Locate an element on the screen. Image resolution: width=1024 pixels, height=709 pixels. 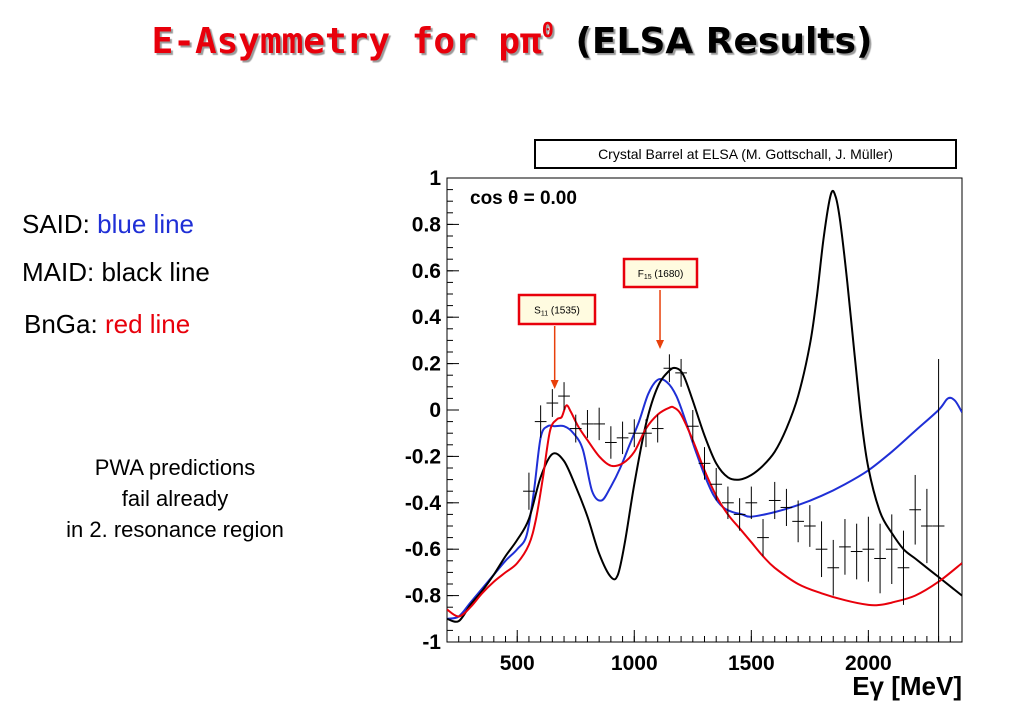
note-line-1: PWA predictions is located at coordinates (175, 467).